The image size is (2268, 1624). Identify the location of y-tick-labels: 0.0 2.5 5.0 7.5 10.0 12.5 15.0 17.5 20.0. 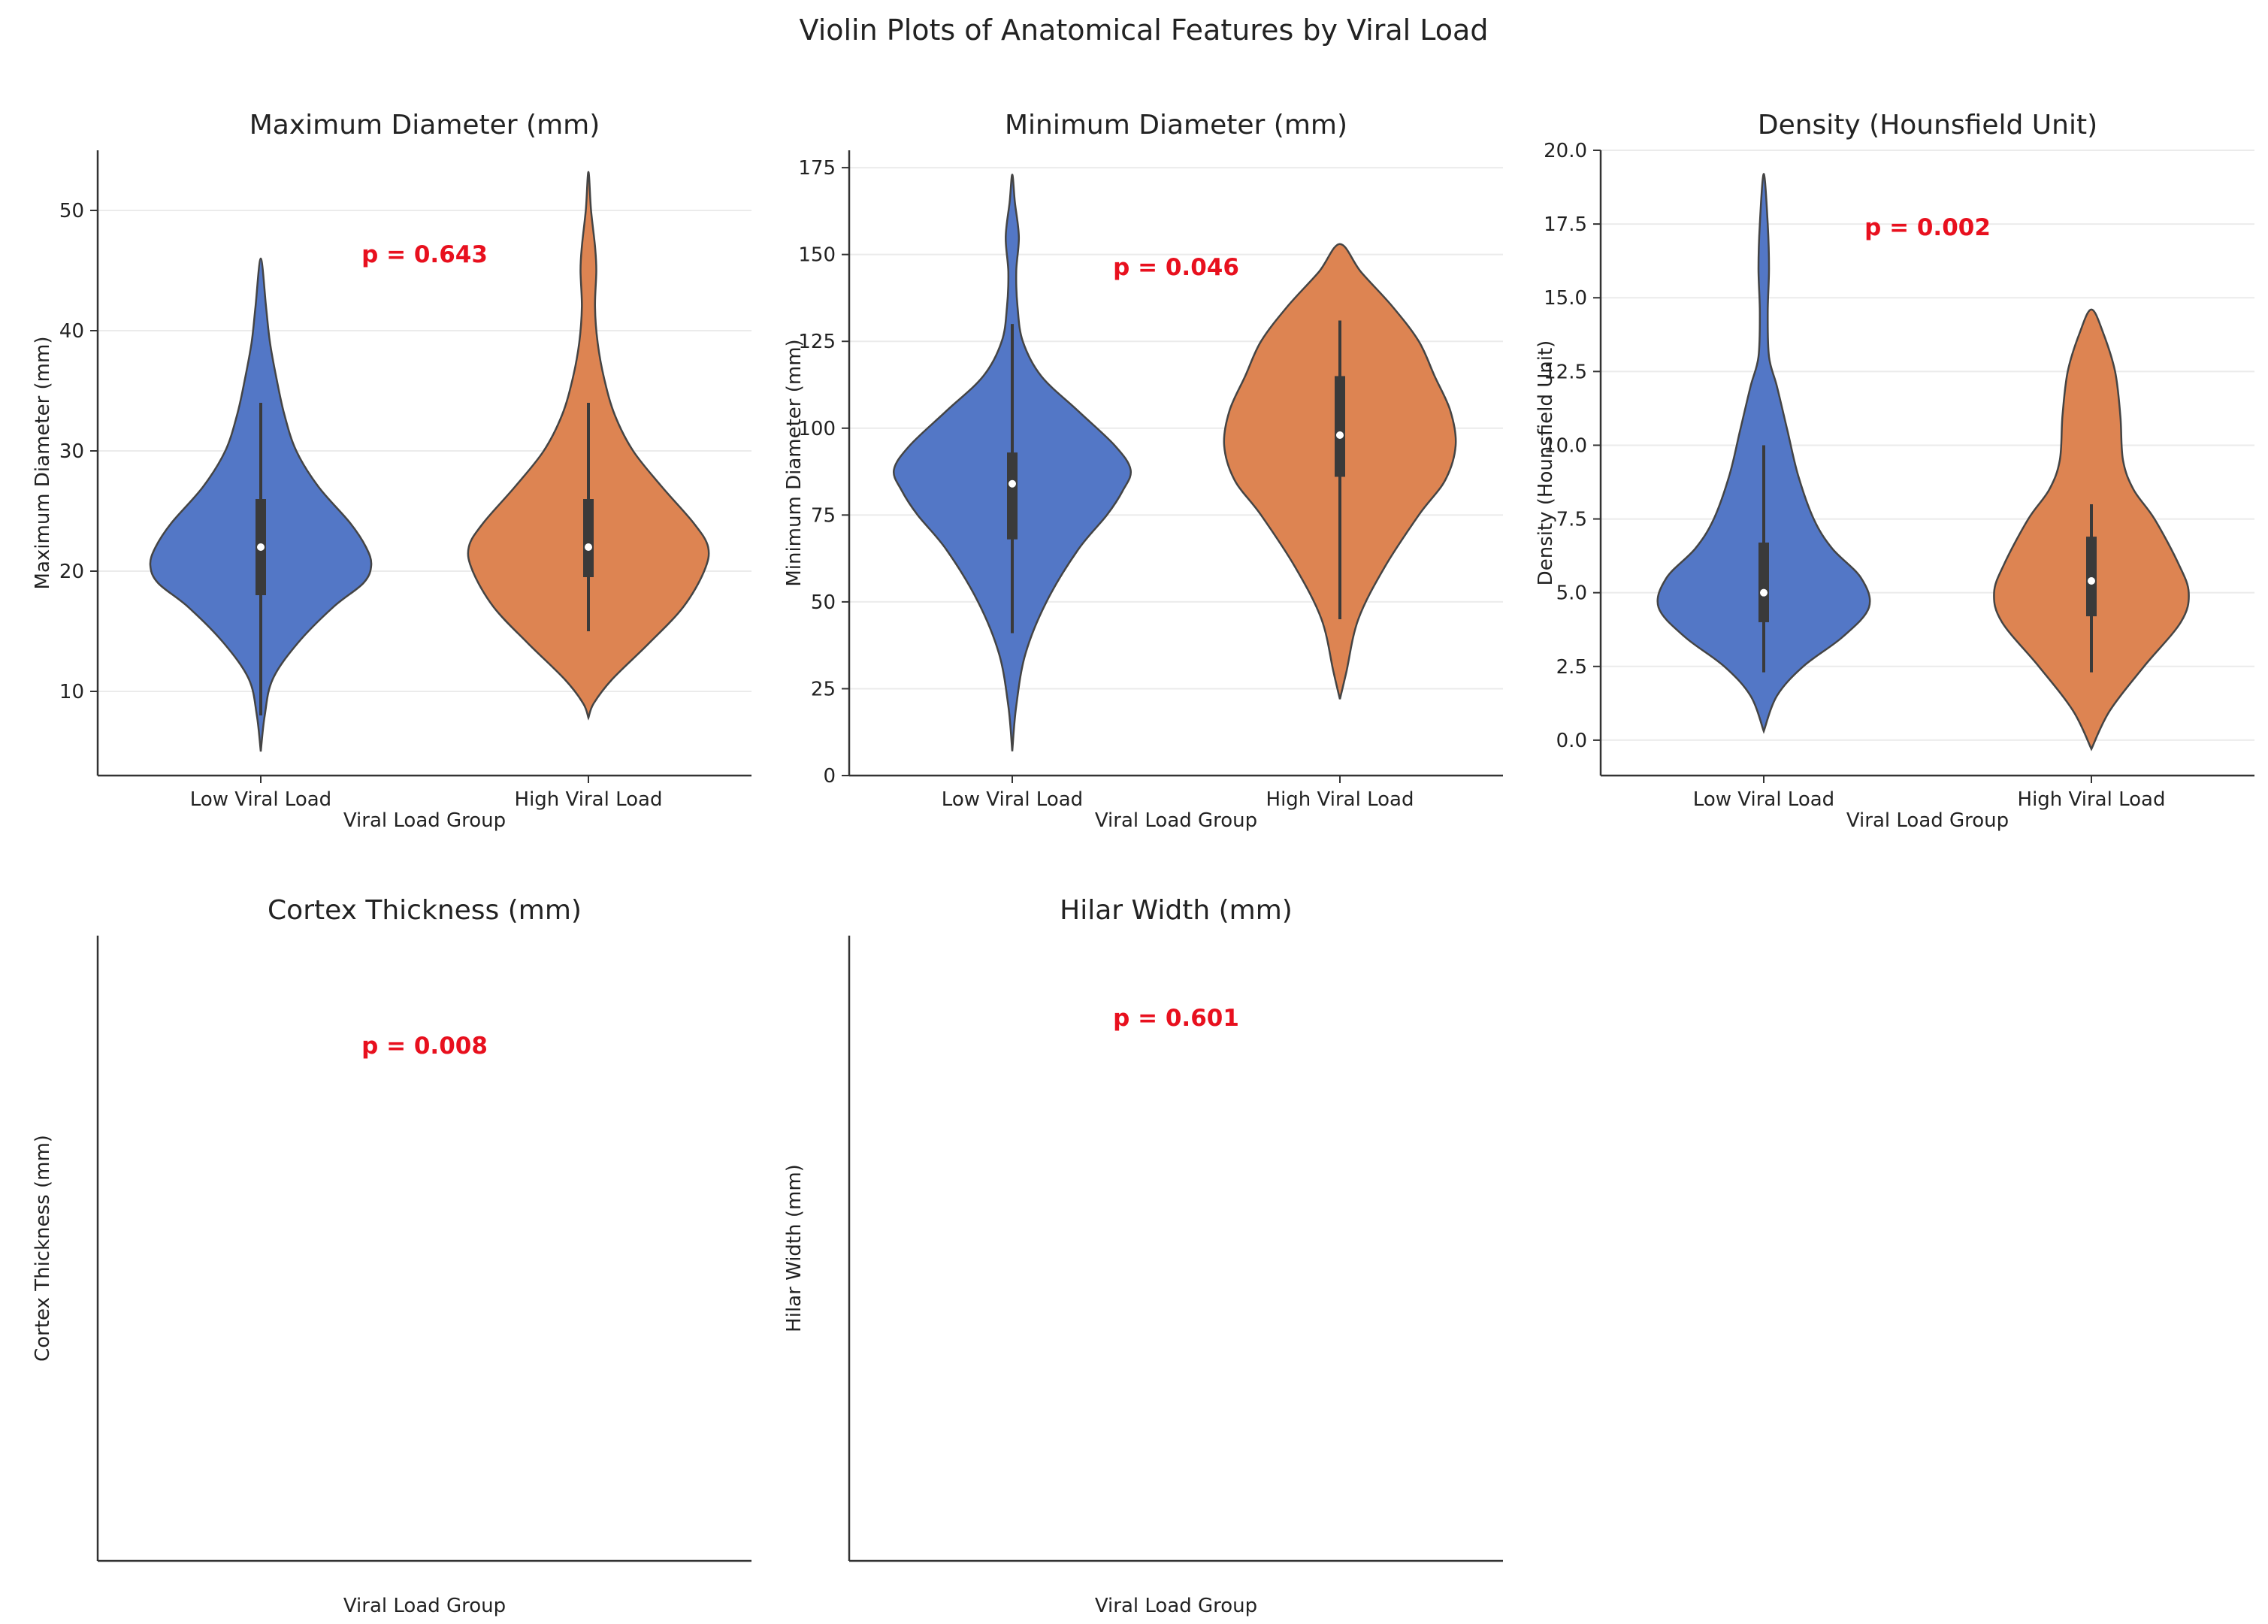
(1572, 446).